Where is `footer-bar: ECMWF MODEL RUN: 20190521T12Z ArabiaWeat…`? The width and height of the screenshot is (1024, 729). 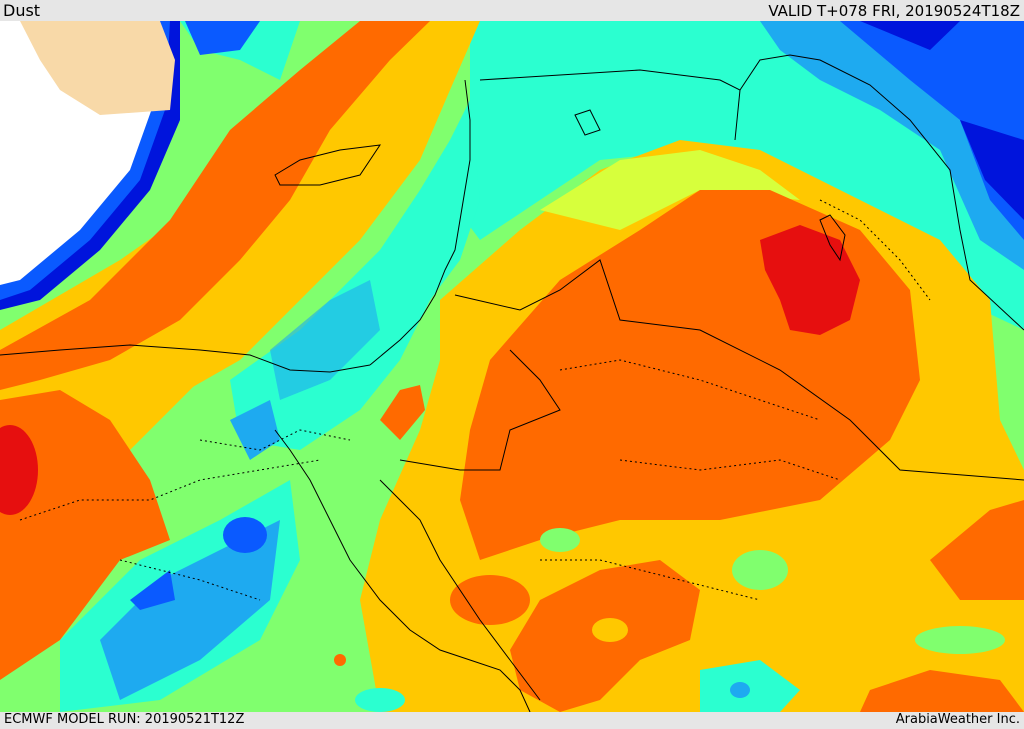 footer-bar: ECMWF MODEL RUN: 20190521T12Z ArabiaWeat… is located at coordinates (512, 720).